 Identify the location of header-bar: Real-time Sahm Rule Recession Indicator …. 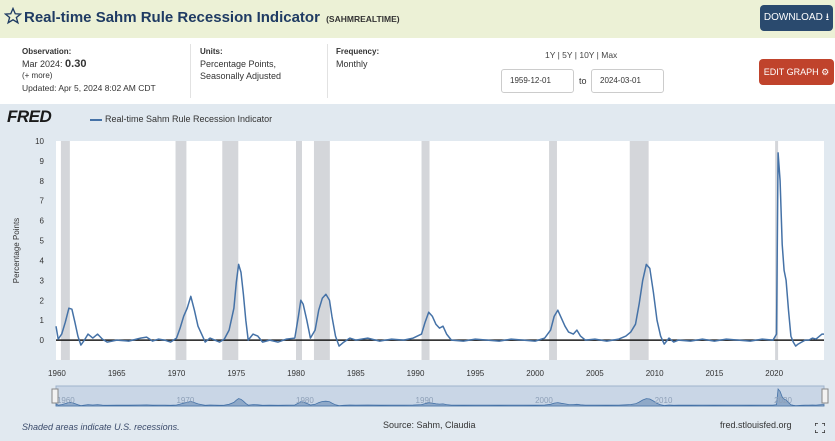
(417, 19).